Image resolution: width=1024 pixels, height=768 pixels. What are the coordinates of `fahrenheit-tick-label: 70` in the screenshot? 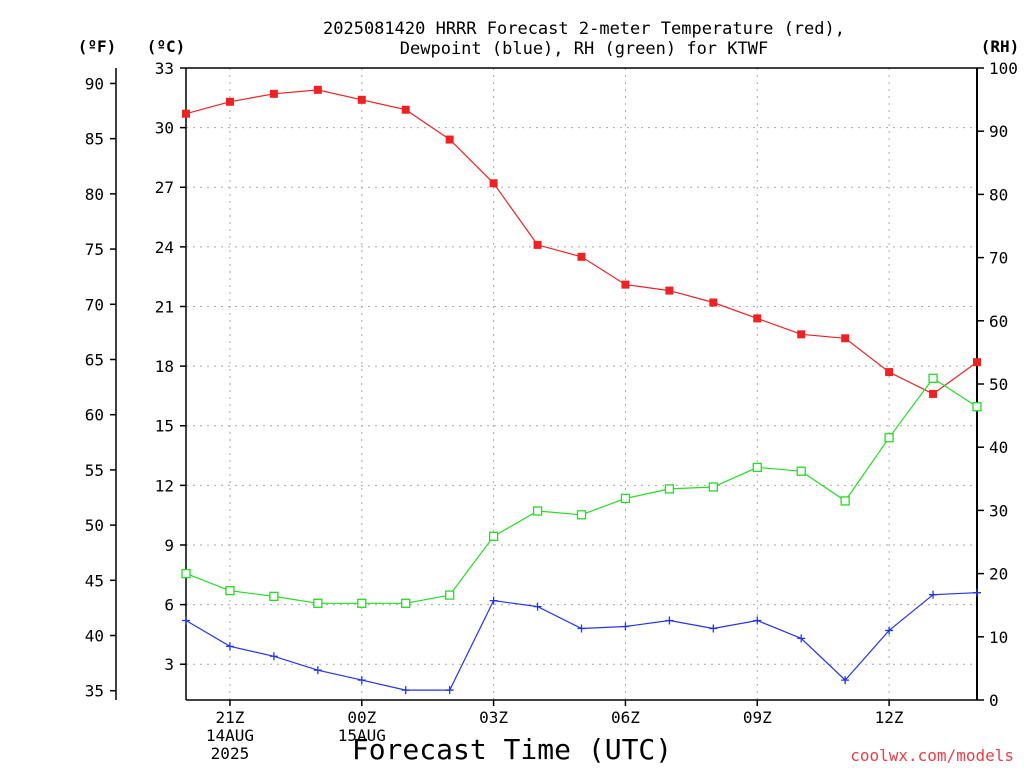 It's located at (94, 304).